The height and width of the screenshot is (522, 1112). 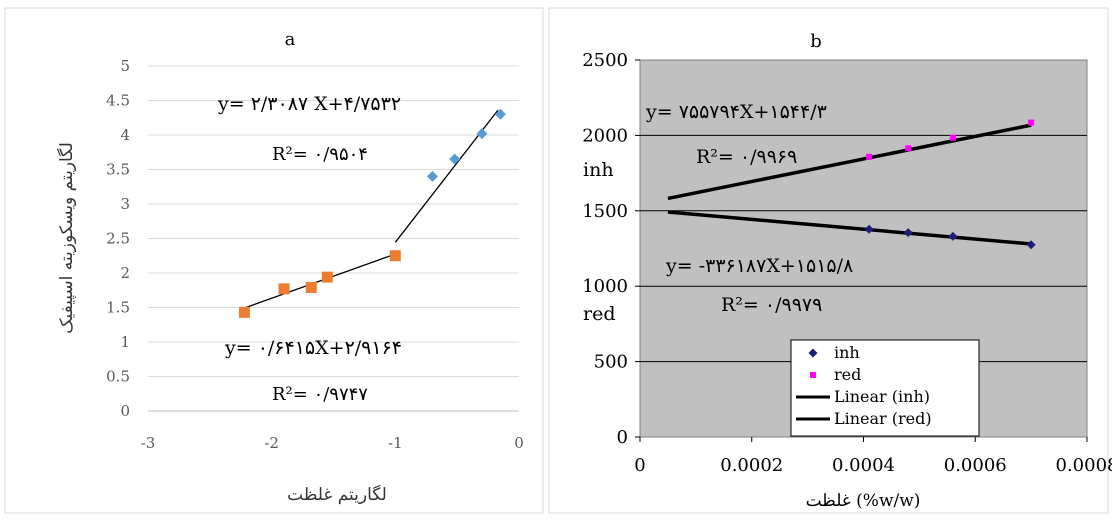 I want to click on equation-label: y= ۲/۳۰۸۷ X+۴/۷۵۳۲, so click(x=309, y=104).